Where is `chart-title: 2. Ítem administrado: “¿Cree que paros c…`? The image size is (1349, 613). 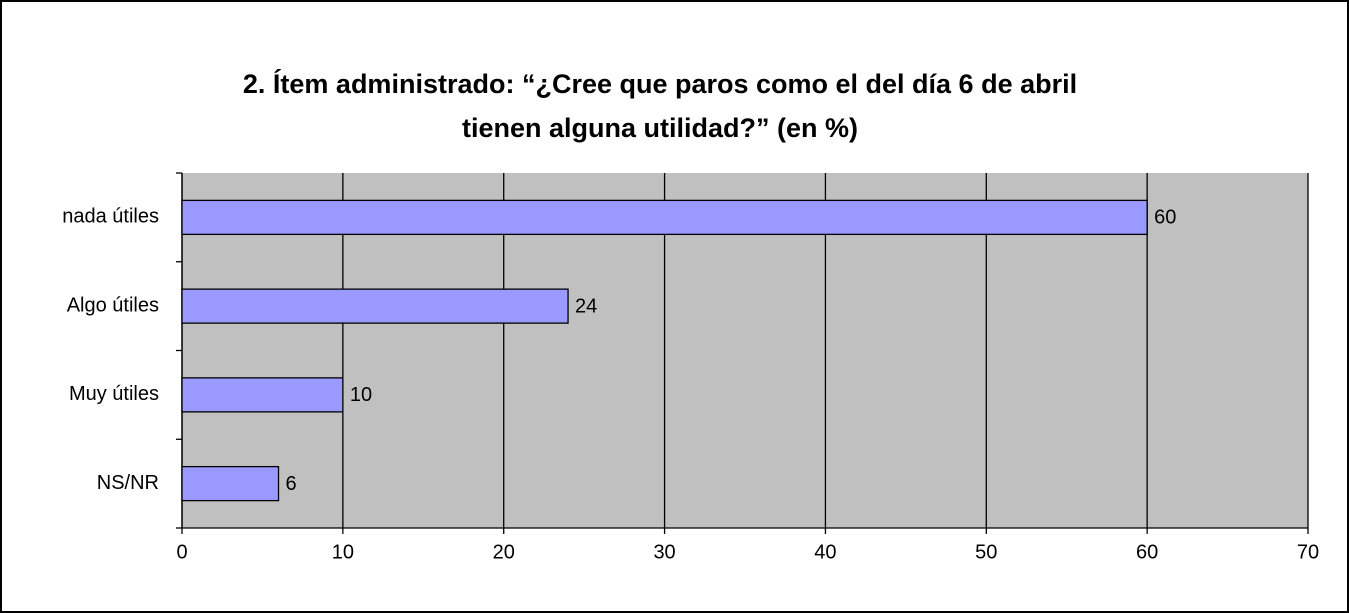
chart-title: 2. Ítem administrado: “¿Cree que paros c… is located at coordinates (660, 83).